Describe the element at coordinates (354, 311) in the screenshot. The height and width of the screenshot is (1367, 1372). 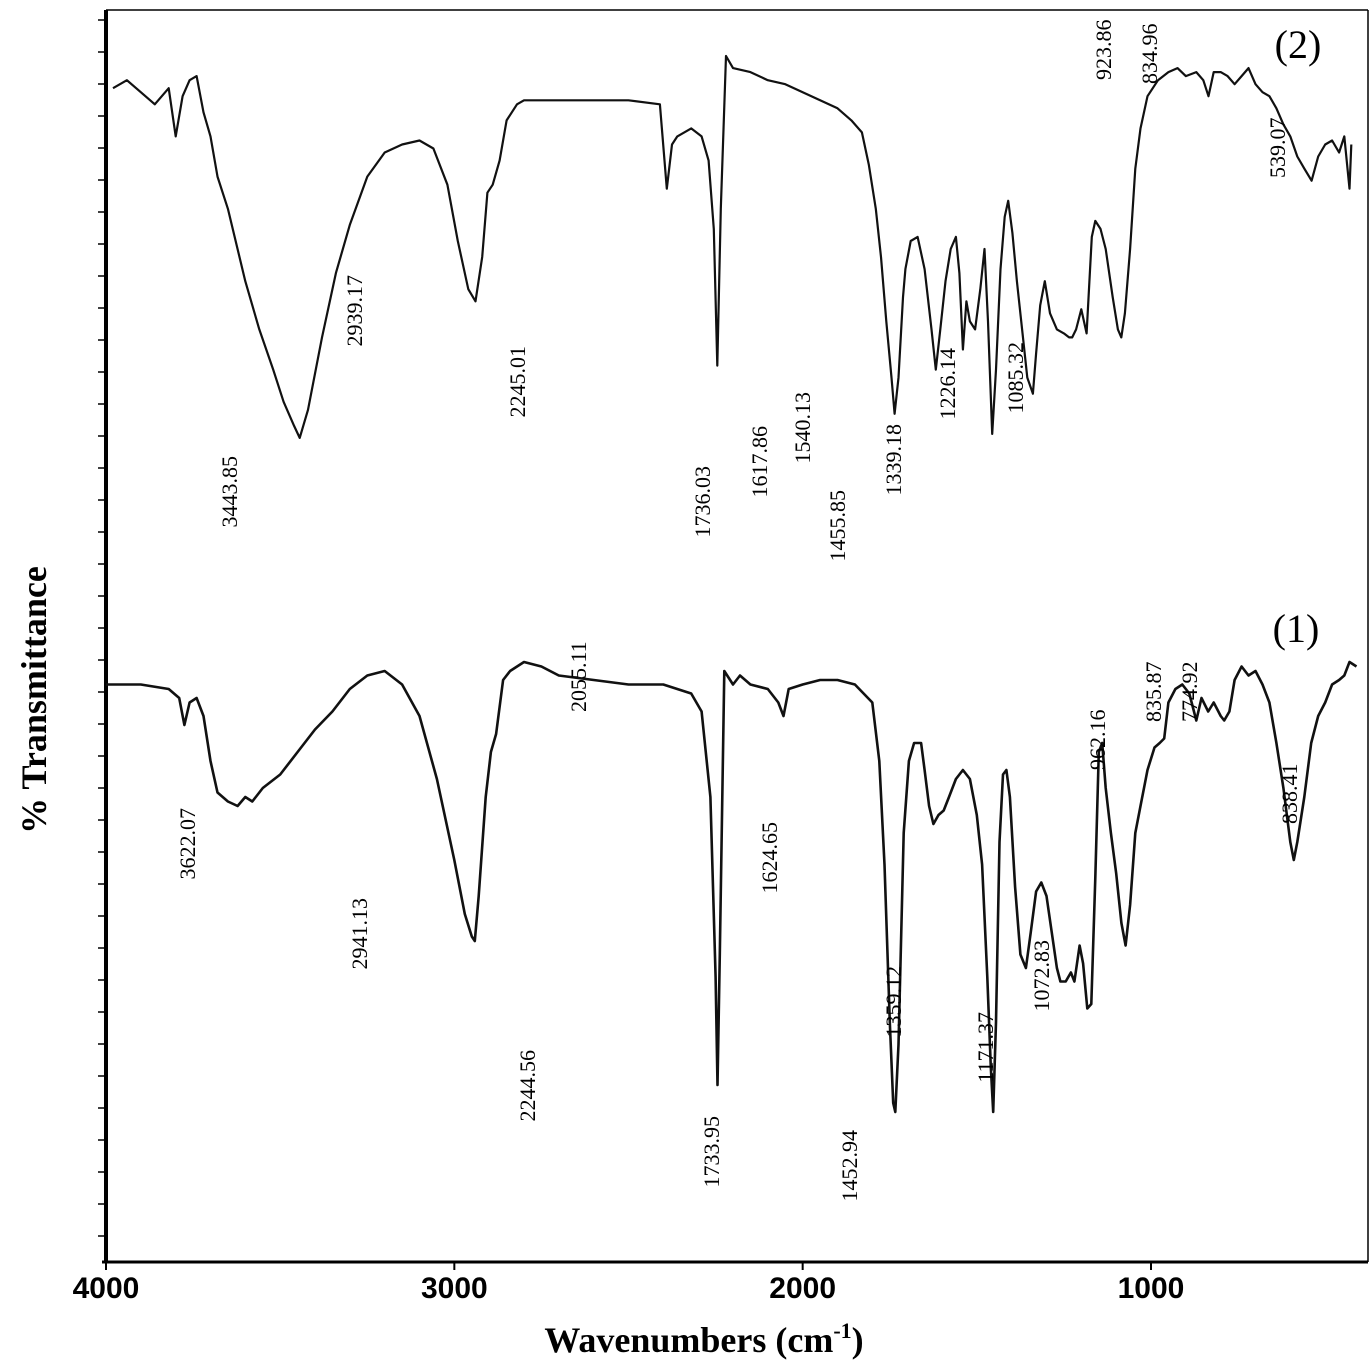
I see `peak-label: 2939.17` at that location.